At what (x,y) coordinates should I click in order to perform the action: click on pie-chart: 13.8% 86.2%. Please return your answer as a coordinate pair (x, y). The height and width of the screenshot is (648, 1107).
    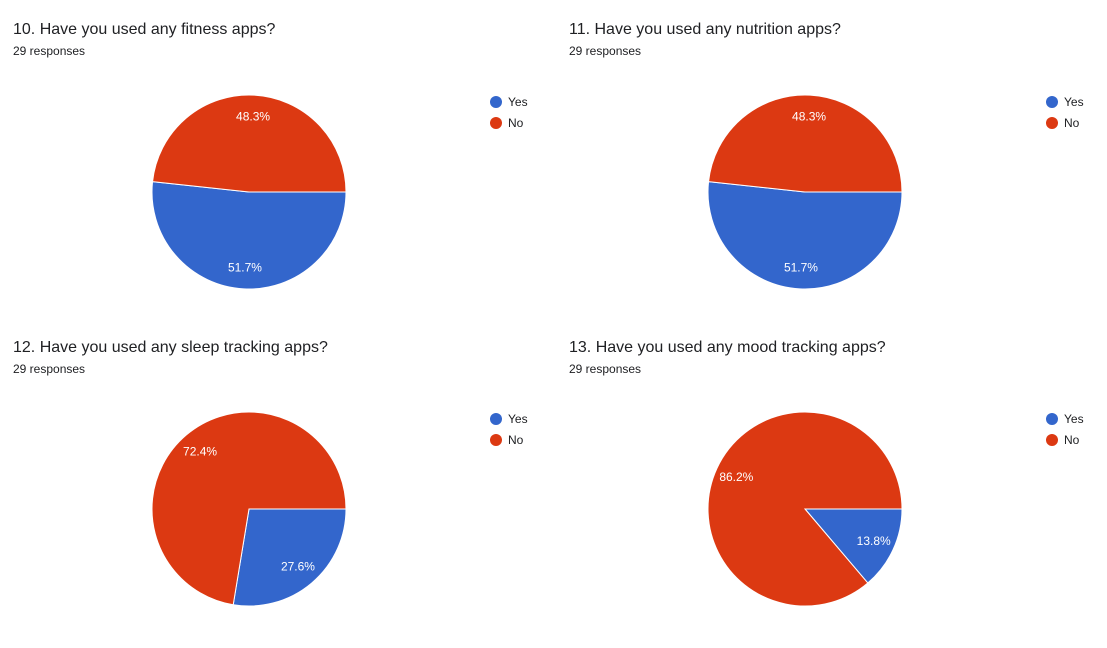
    Looking at the image, I should click on (805, 509).